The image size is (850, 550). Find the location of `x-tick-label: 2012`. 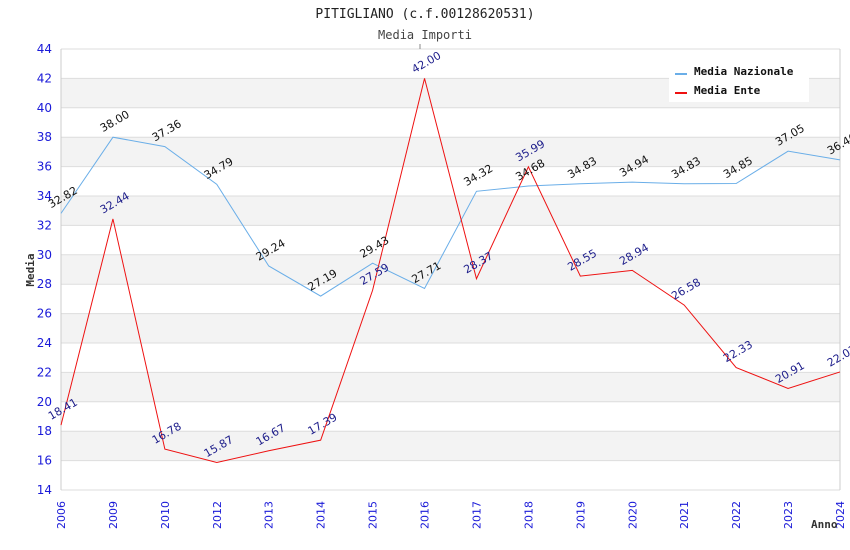

x-tick-label: 2012 is located at coordinates (217, 515).